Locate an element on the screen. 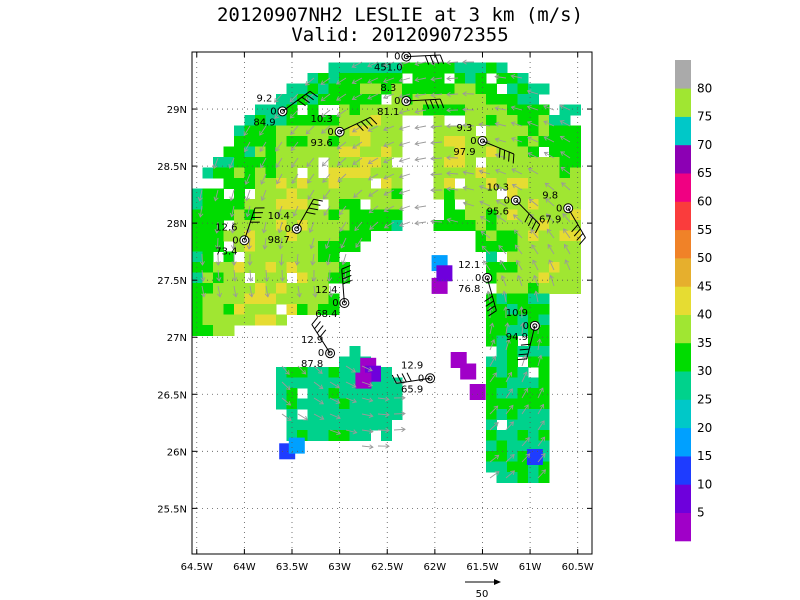 Image resolution: width=800 pixels, height=600 pixels. y-tick-label: 25.5N is located at coordinates (172, 509).